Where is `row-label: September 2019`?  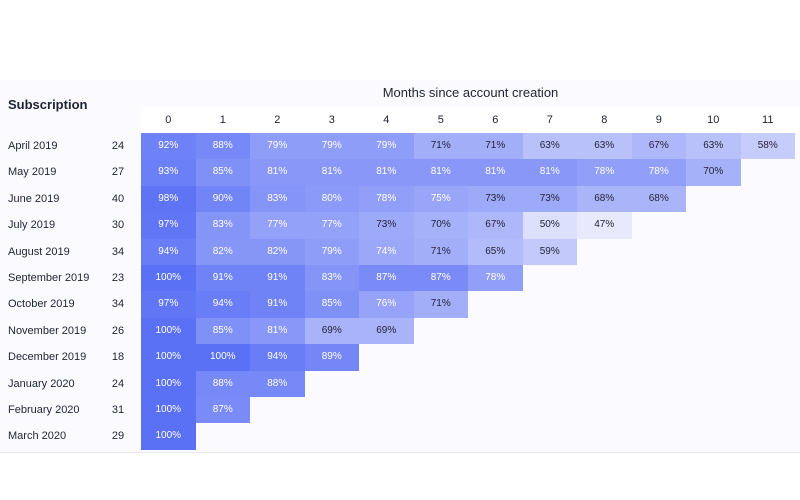
row-label: September 2019 is located at coordinates (49, 278).